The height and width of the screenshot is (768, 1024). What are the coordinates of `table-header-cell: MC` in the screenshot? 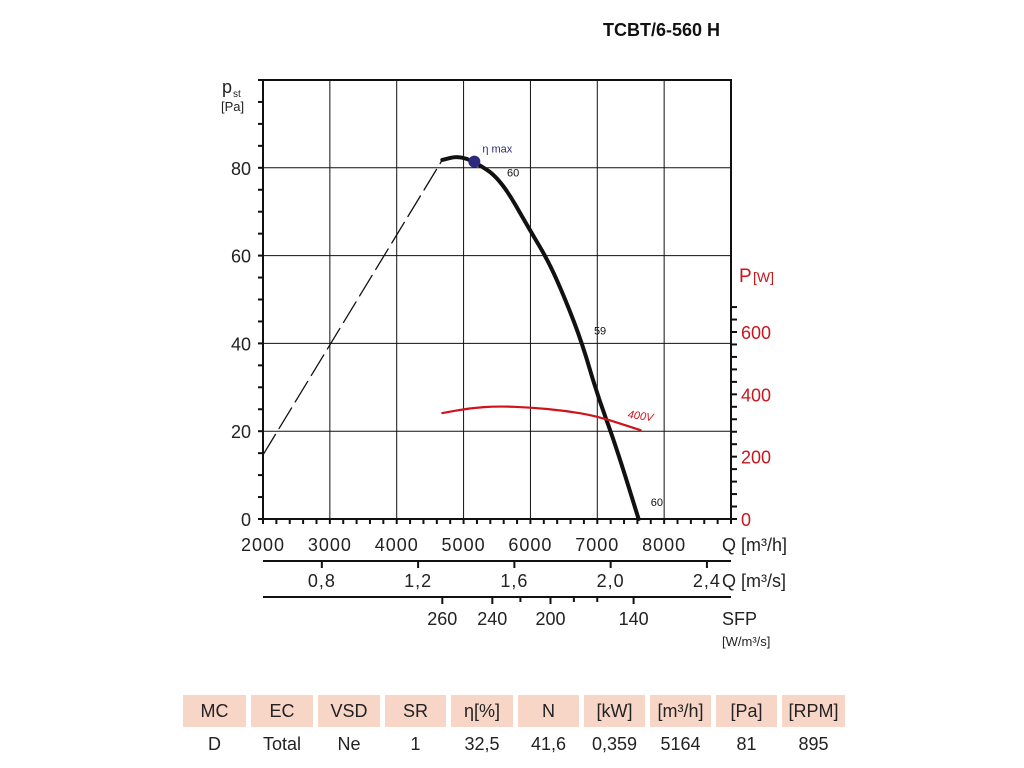 It's located at (214, 711).